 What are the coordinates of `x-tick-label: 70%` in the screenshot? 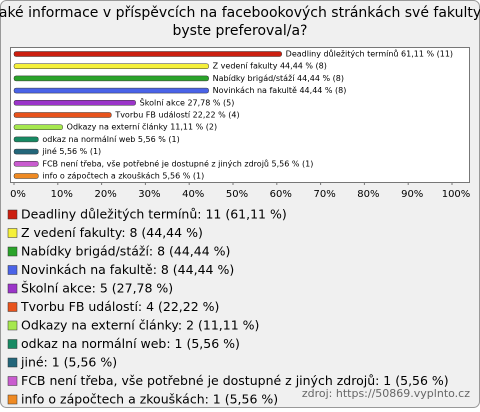 It's located at (324, 194).